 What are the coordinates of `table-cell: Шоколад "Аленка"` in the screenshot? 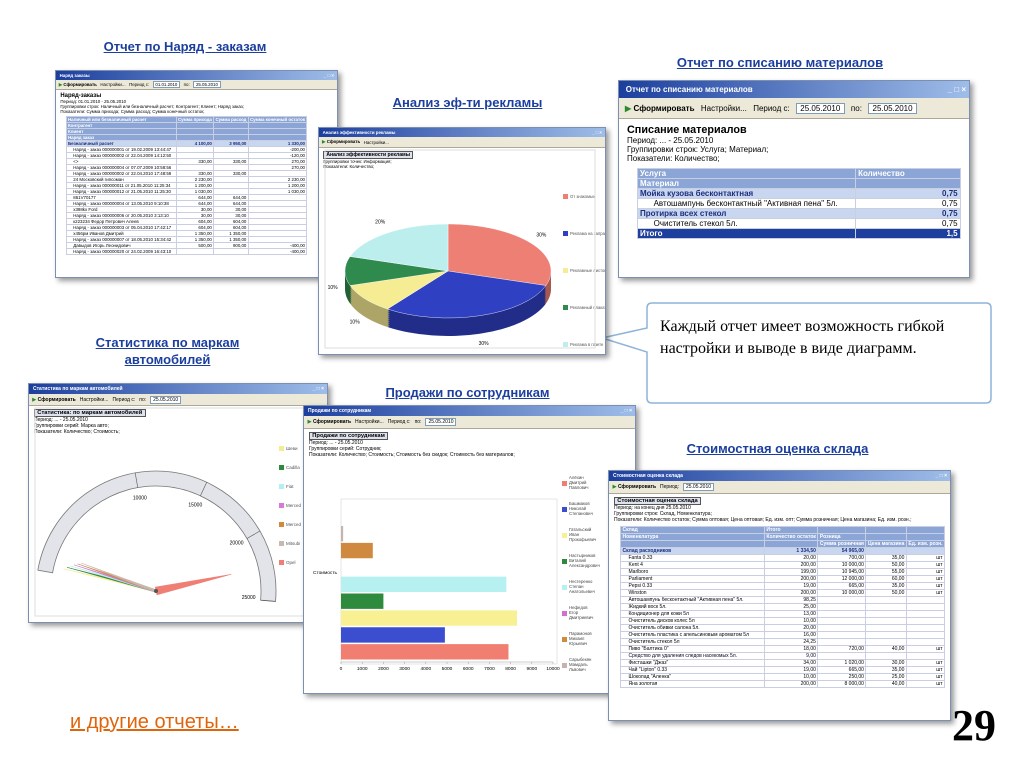 It's located at (692, 677).